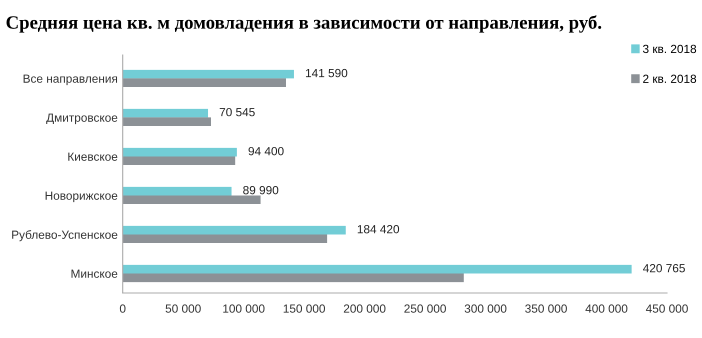 This screenshot has width=702, height=338. Describe the element at coordinates (425, 308) in the screenshot. I see `x-tick-label: 250 000` at that location.